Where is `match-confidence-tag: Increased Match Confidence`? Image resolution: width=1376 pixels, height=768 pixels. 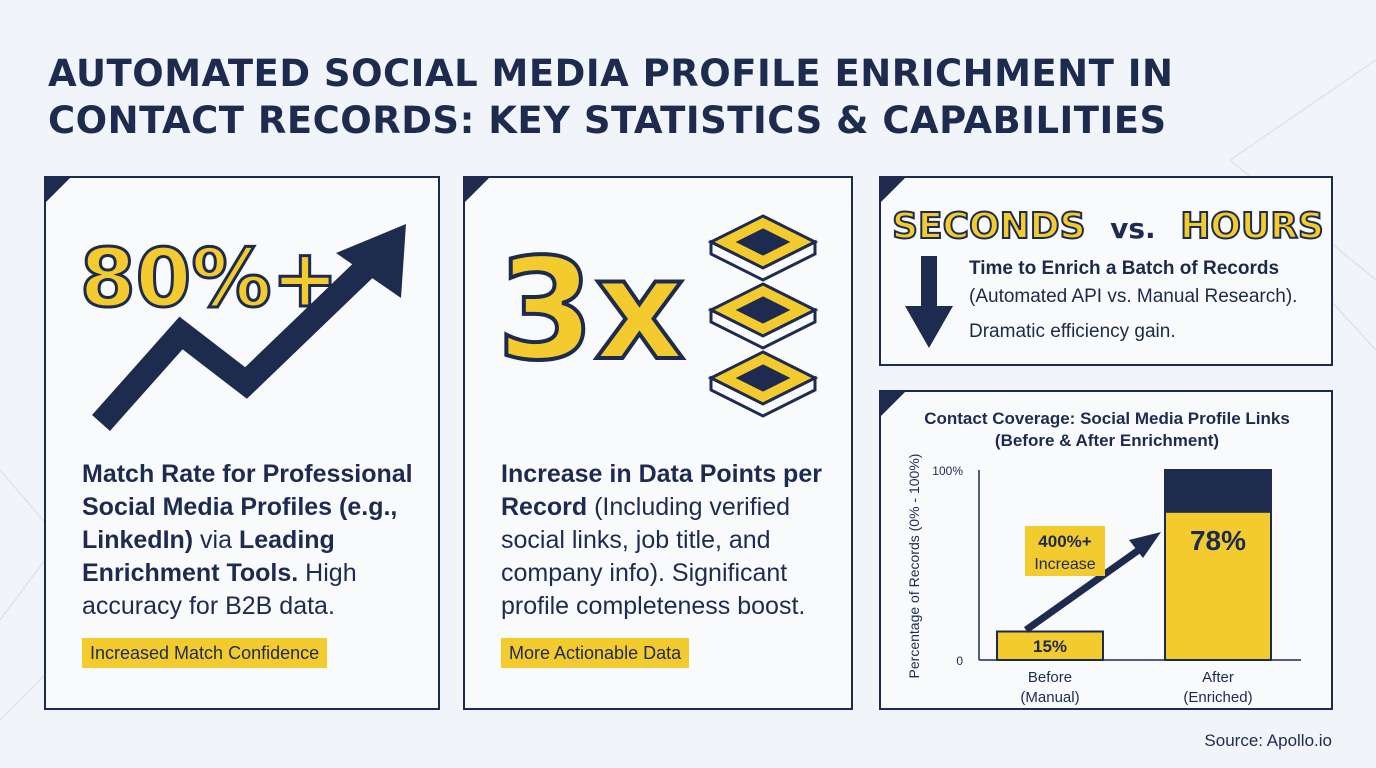
match-confidence-tag: Increased Match Confidence is located at coordinates (205, 653).